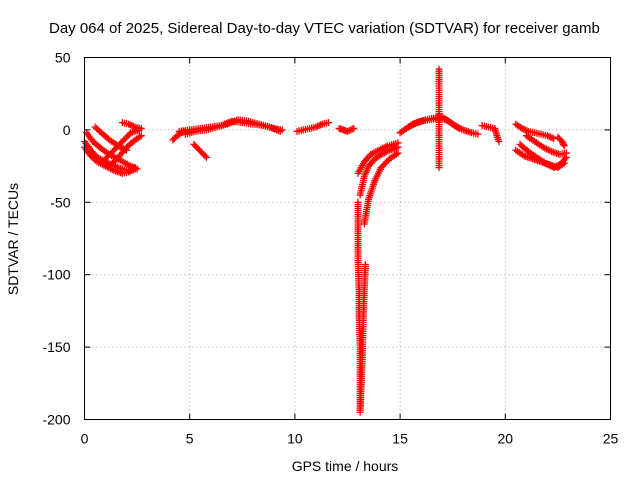 Image resolution: width=640 pixels, height=480 pixels. I want to click on series-arc-b4, so click(232, 127).